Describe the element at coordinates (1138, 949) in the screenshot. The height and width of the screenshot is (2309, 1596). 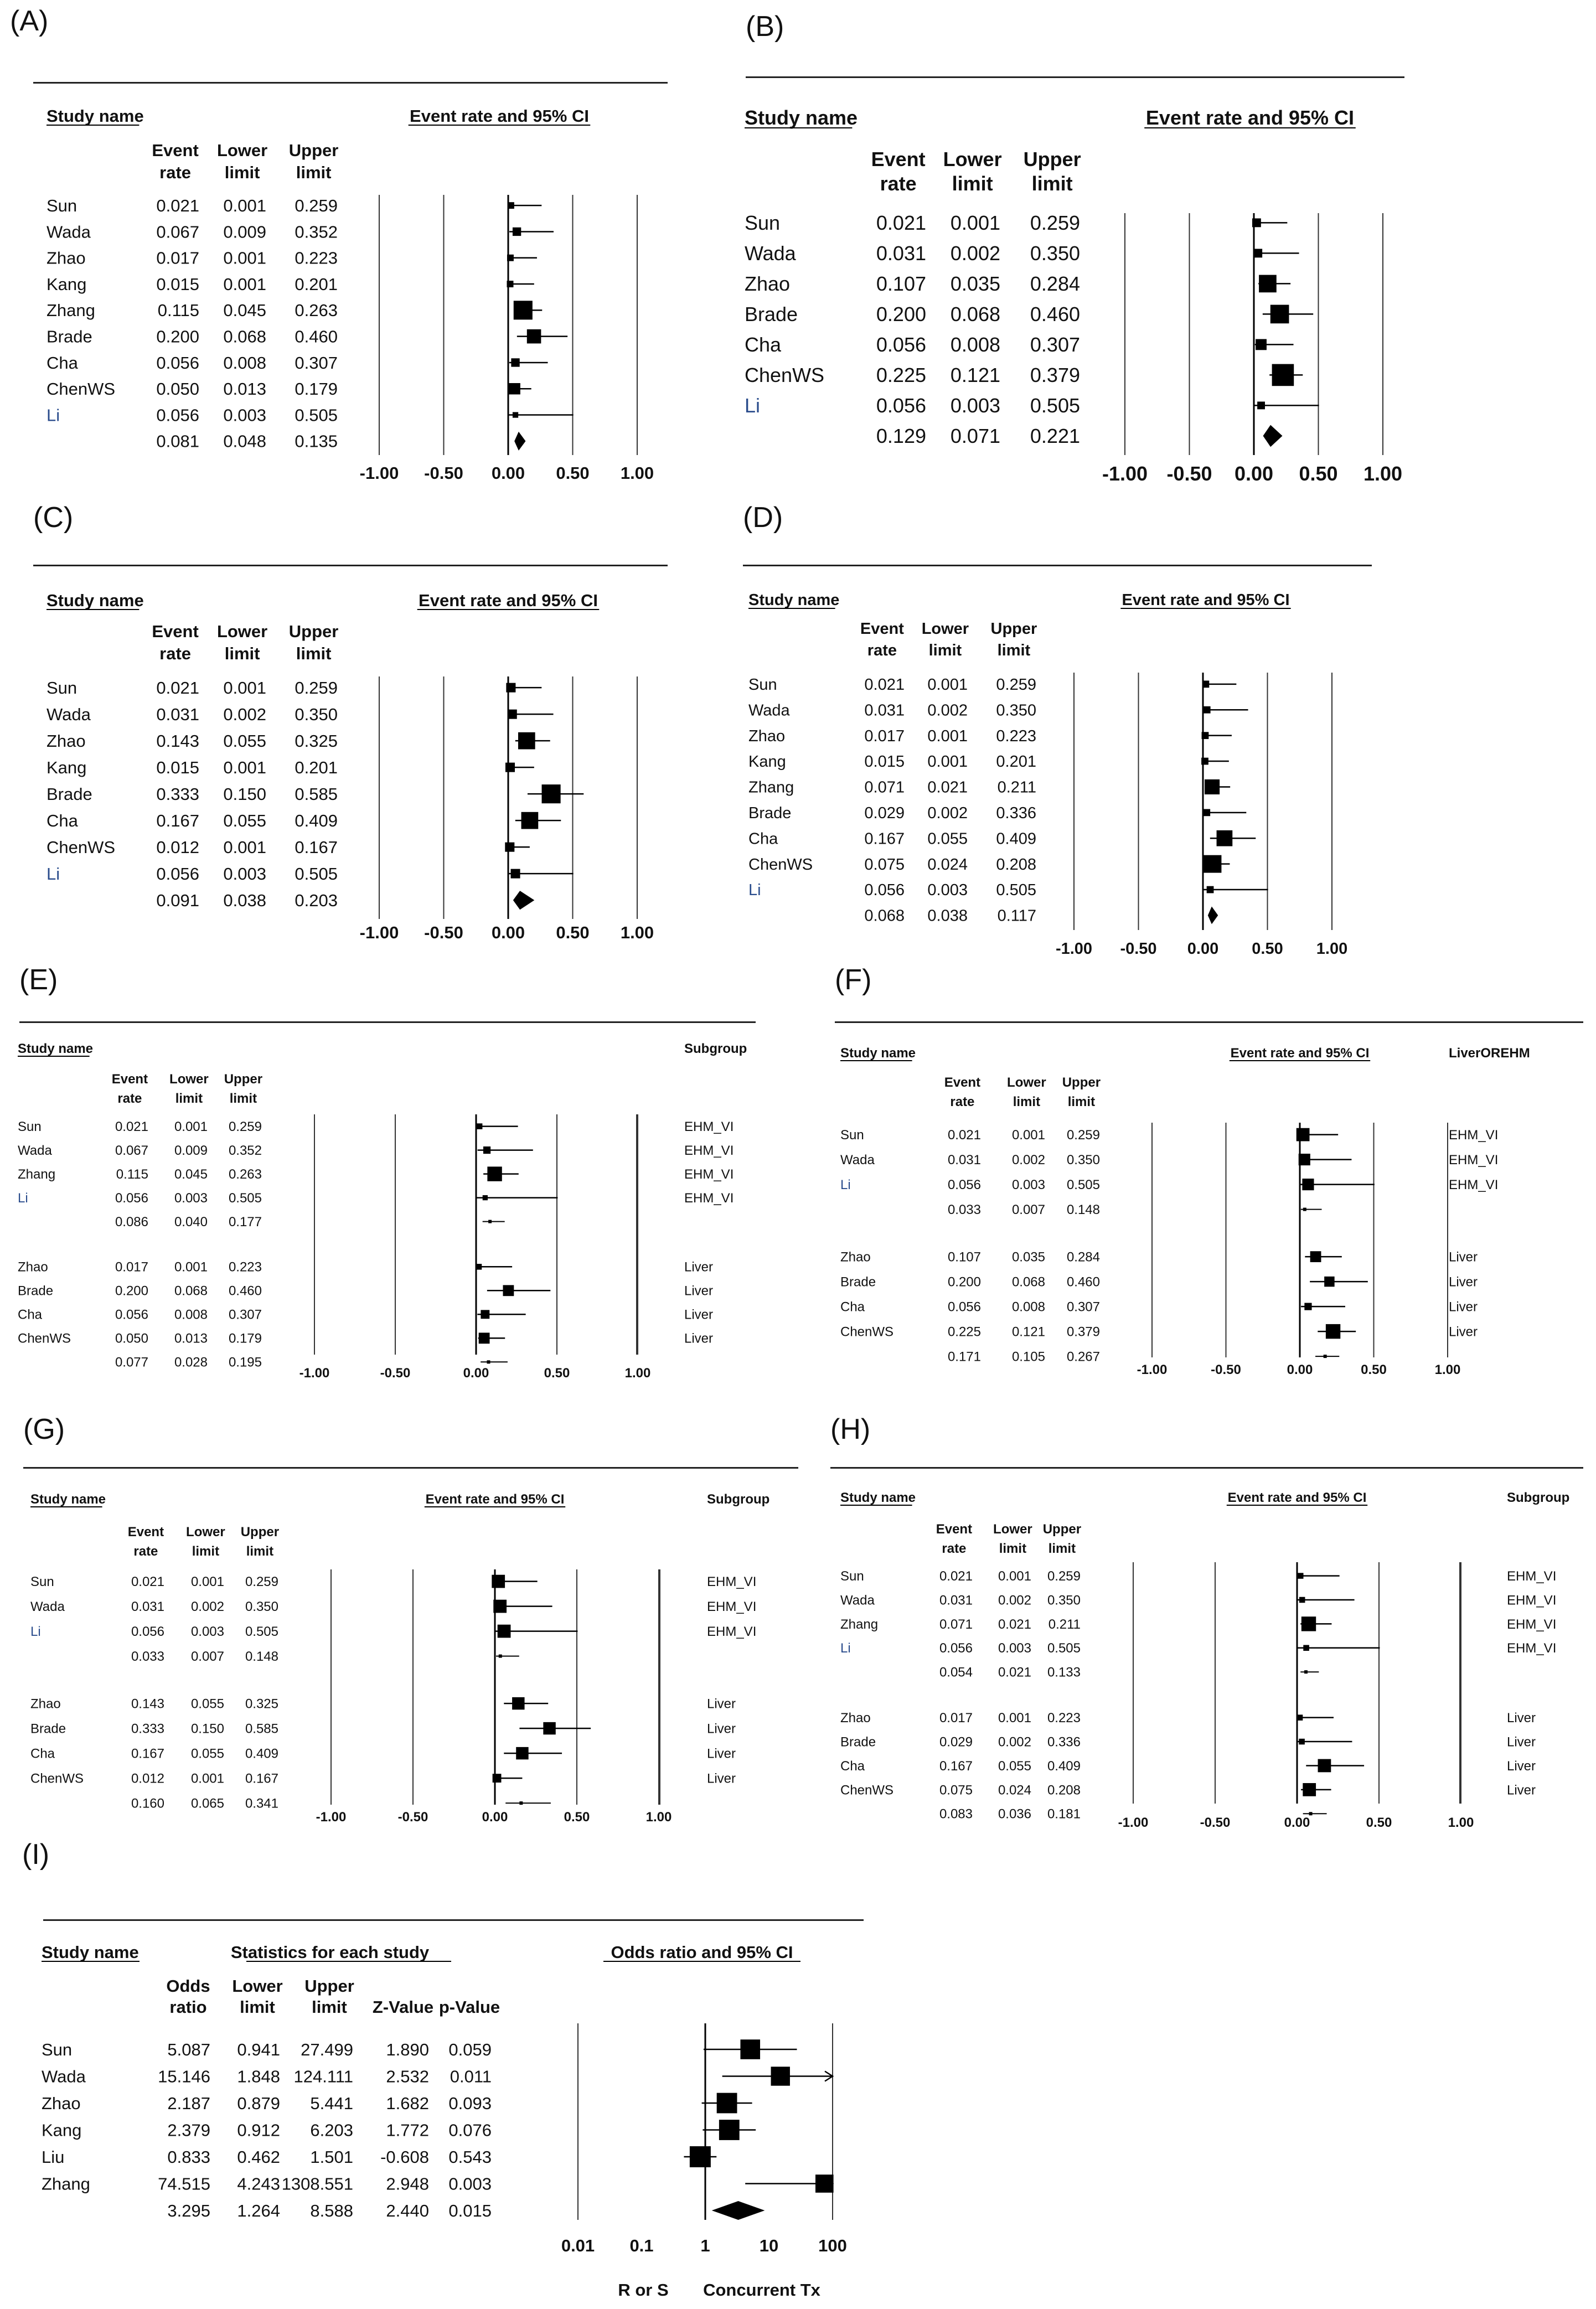
I see `panel-d-tick-label-1: -0.50` at that location.